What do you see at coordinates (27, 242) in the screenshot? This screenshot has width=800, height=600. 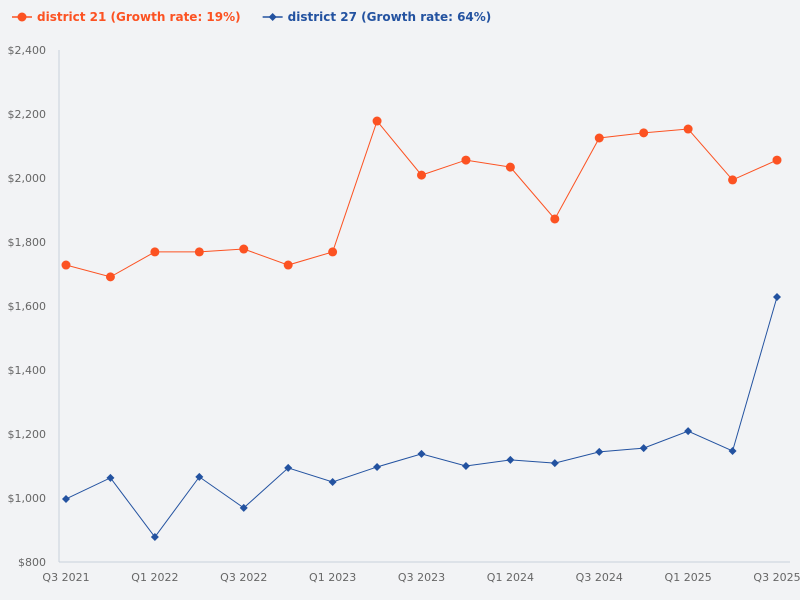 I see `y-tick-label: $1,800` at bounding box center [27, 242].